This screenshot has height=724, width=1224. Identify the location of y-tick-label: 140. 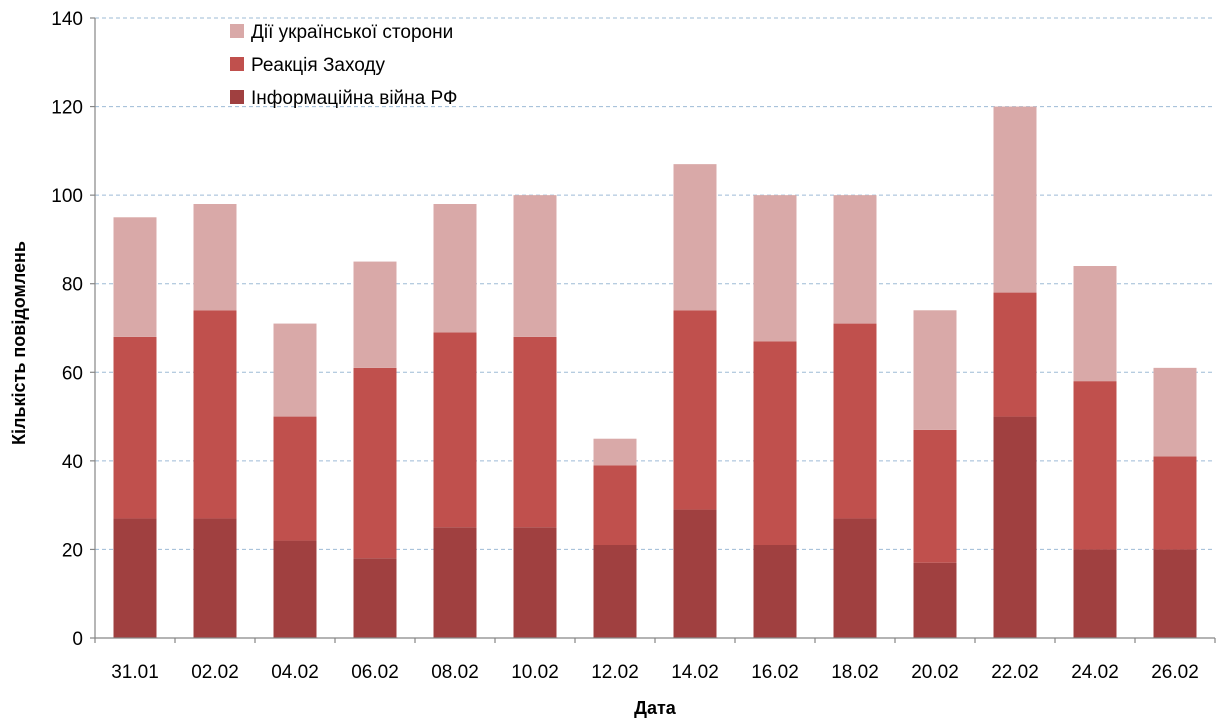
(67, 19).